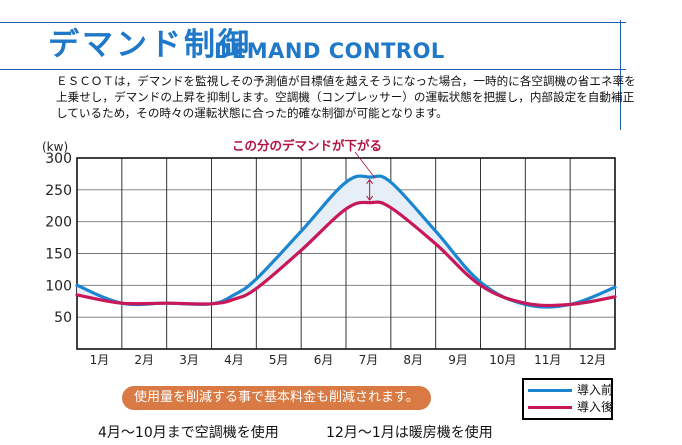 The height and width of the screenshot is (445, 682). I want to click on chart-legend: 導入前 導入後, so click(567, 399).